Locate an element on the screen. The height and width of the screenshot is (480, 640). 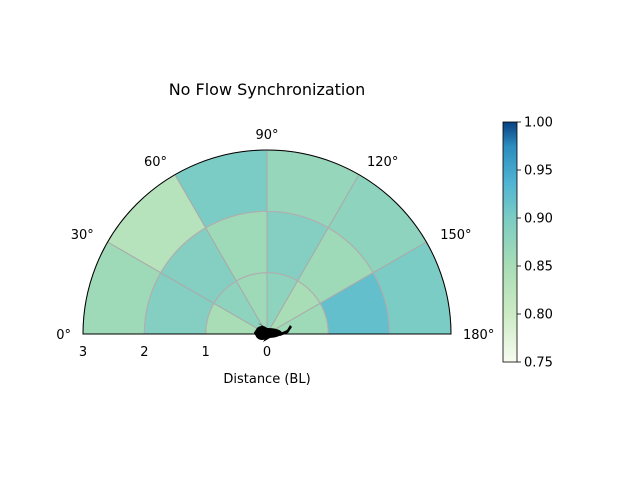
chart-title: No Flow Synchronization is located at coordinates (267, 89).